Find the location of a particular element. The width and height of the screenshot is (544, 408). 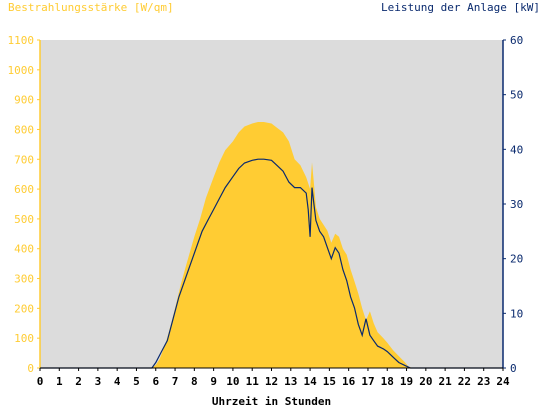

left-tick-label: 0 is located at coordinates (30, 368).